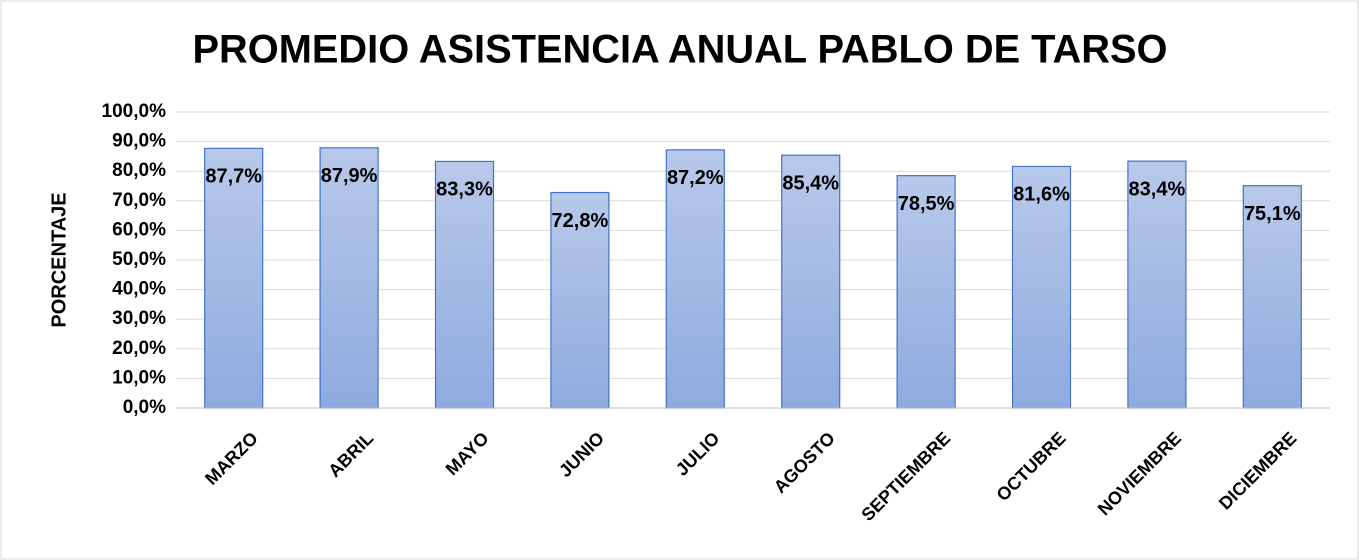 The height and width of the screenshot is (560, 1359). Describe the element at coordinates (144, 407) in the screenshot. I see `y-tick-label: 0,0%` at that location.